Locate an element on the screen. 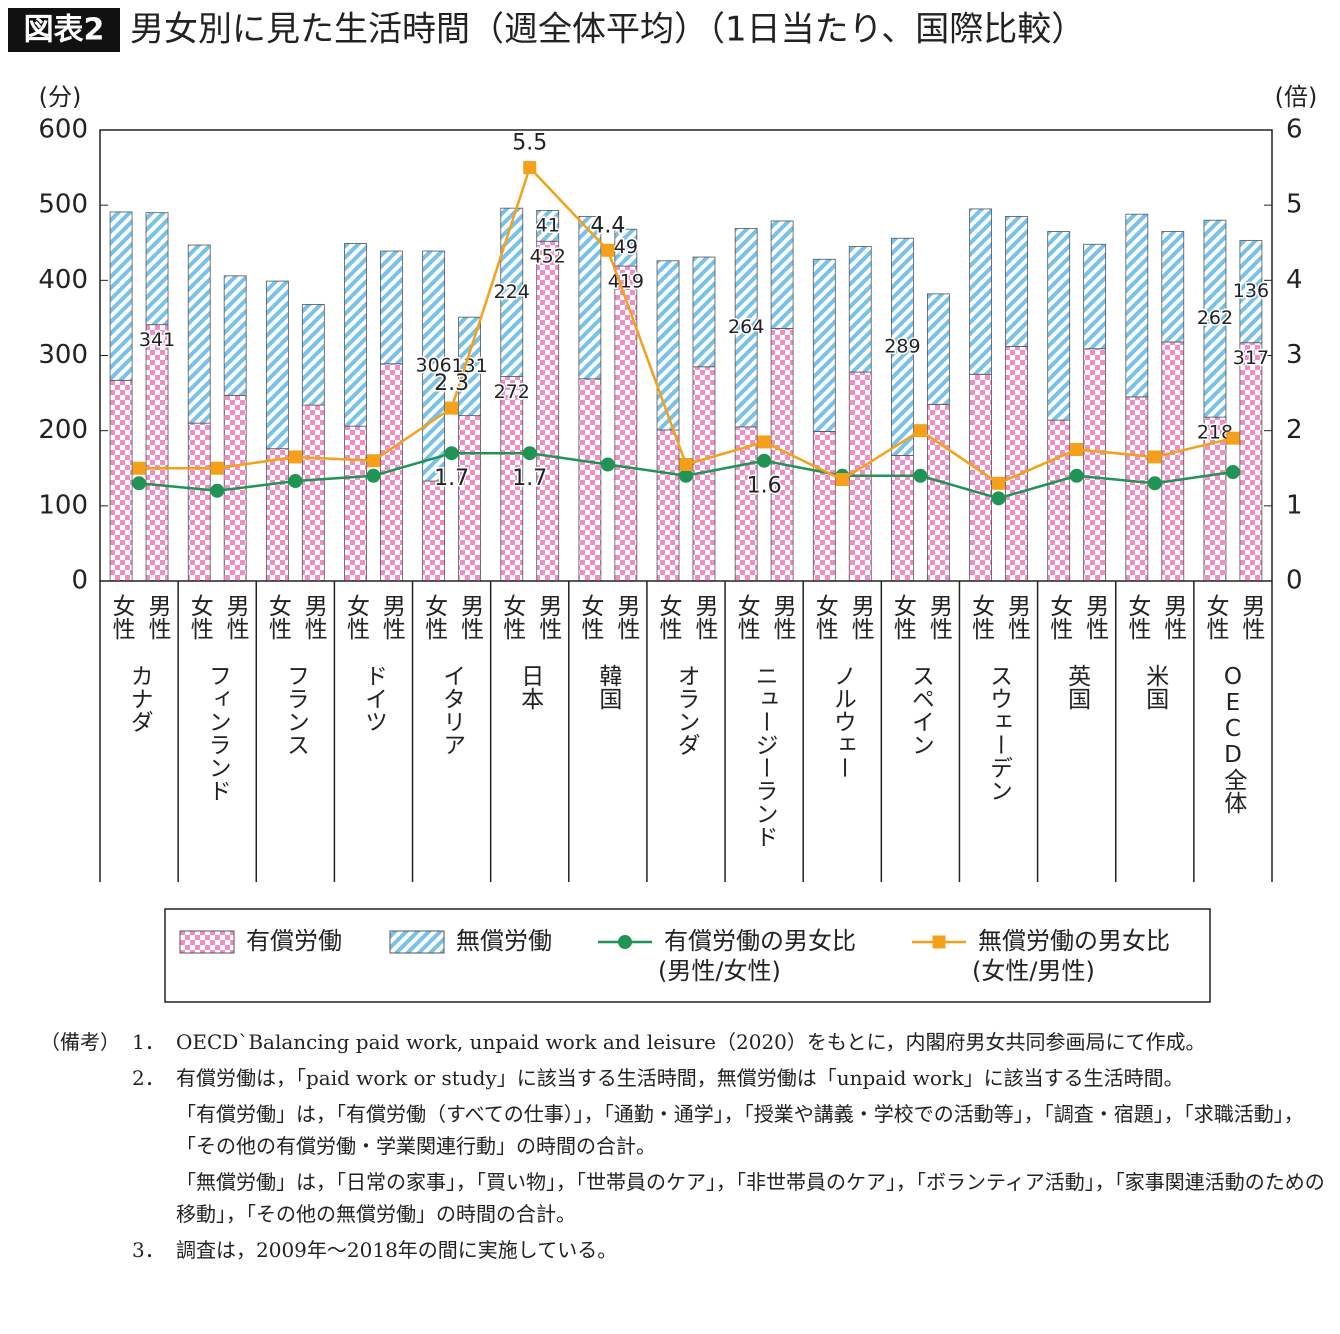 Image resolution: width=1340 pixels, height=1334 pixels. line-value-label: 2.3 is located at coordinates (451, 383).